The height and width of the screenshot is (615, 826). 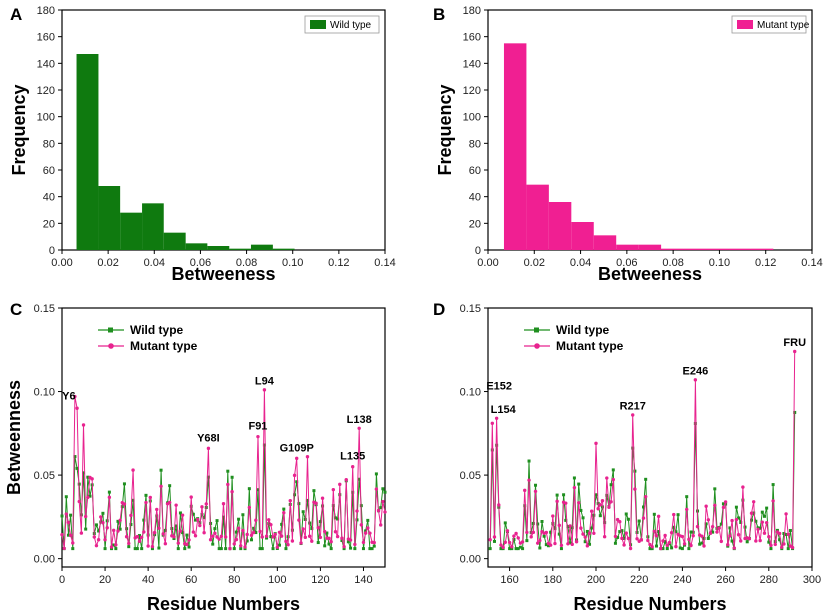 I want to click on x-tick-label: 100, so click(x=277, y=580).